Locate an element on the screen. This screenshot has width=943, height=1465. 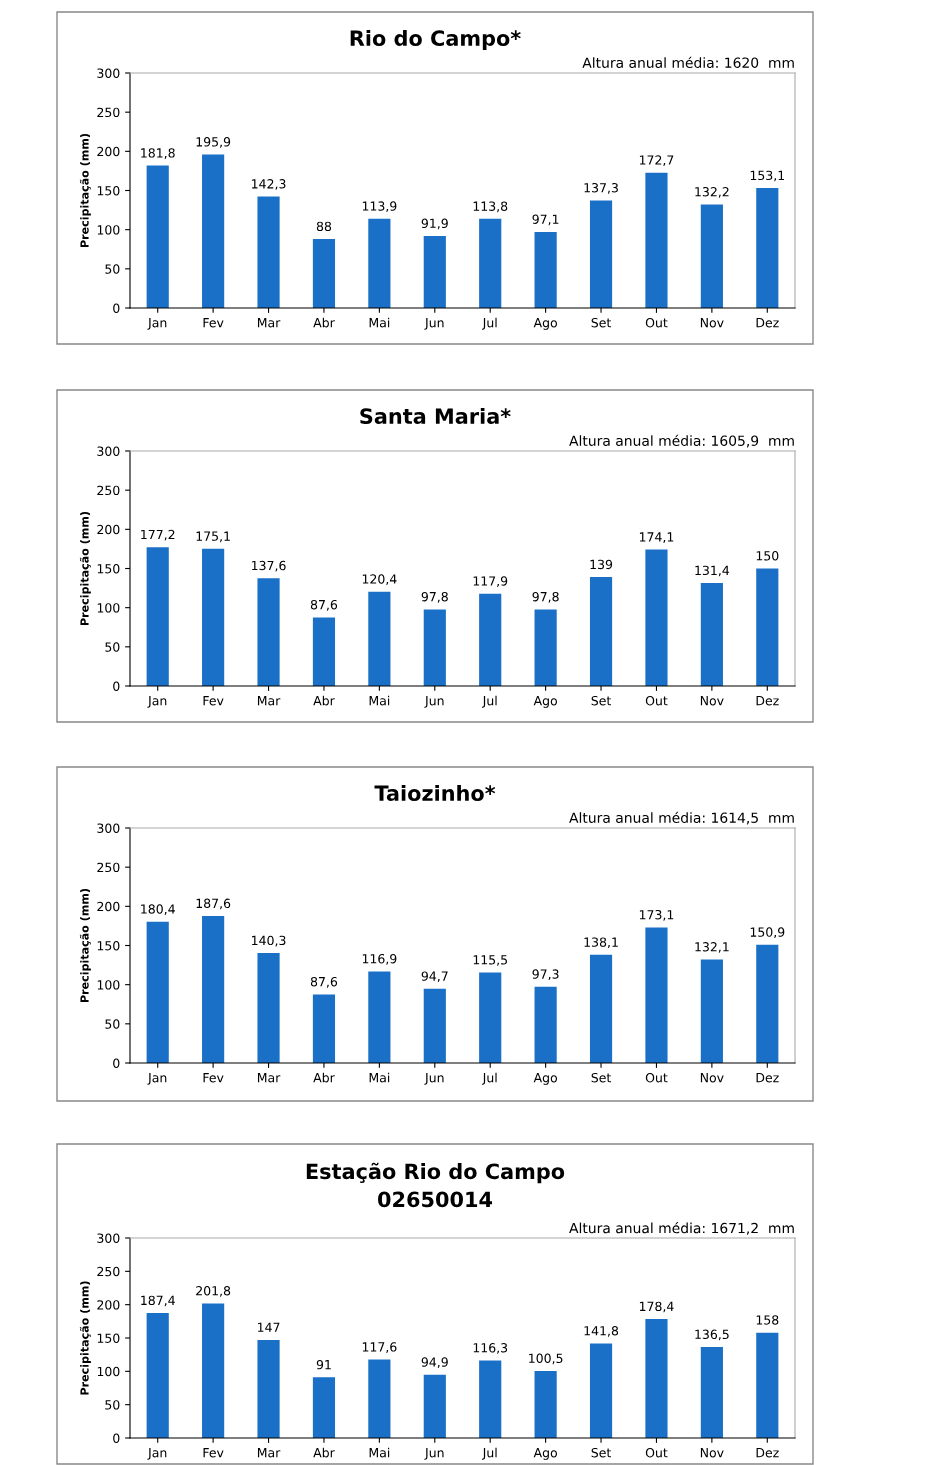
data-label: 120,4 is located at coordinates (379, 579).